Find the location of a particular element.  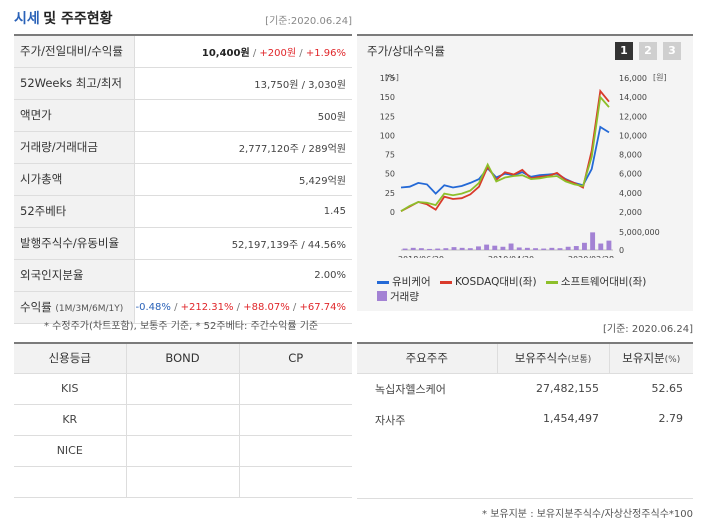

row-label: 52Weeks 최고/최저 is located at coordinates (74, 83).